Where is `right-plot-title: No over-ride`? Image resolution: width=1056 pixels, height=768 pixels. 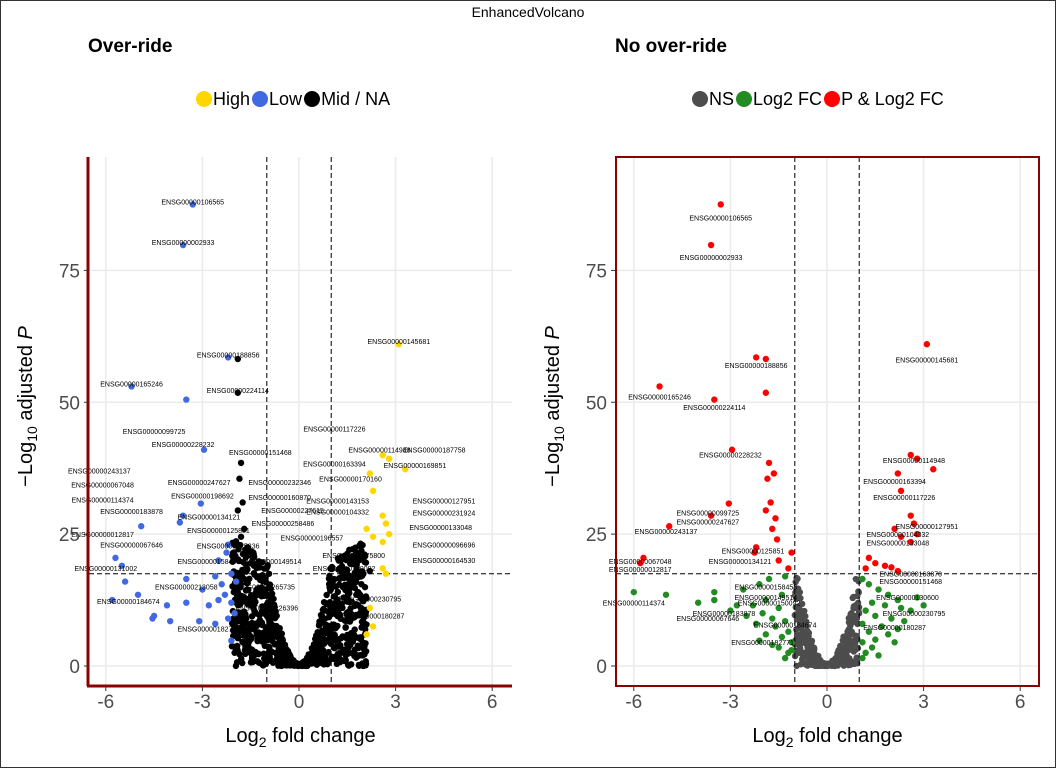 right-plot-title: No over-ride is located at coordinates (671, 46).